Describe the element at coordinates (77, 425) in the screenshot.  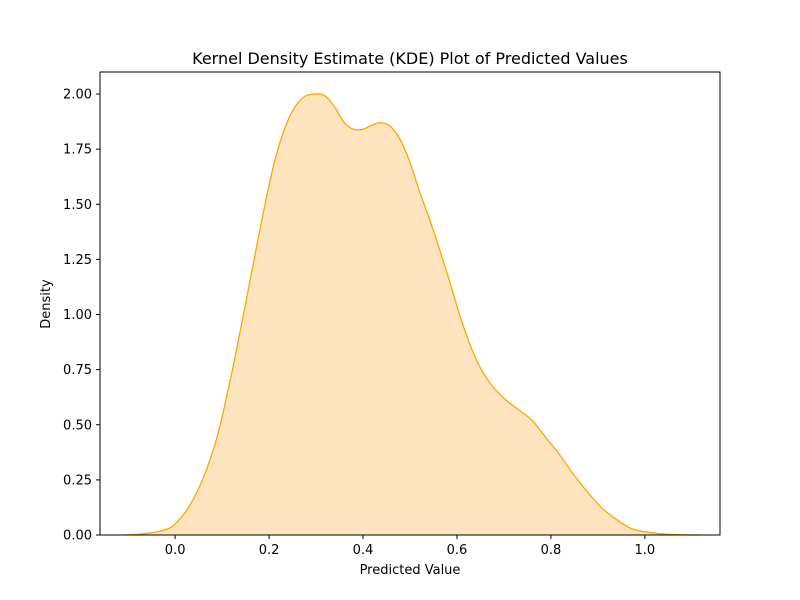
I see `y-tick-label: 0.50` at that location.